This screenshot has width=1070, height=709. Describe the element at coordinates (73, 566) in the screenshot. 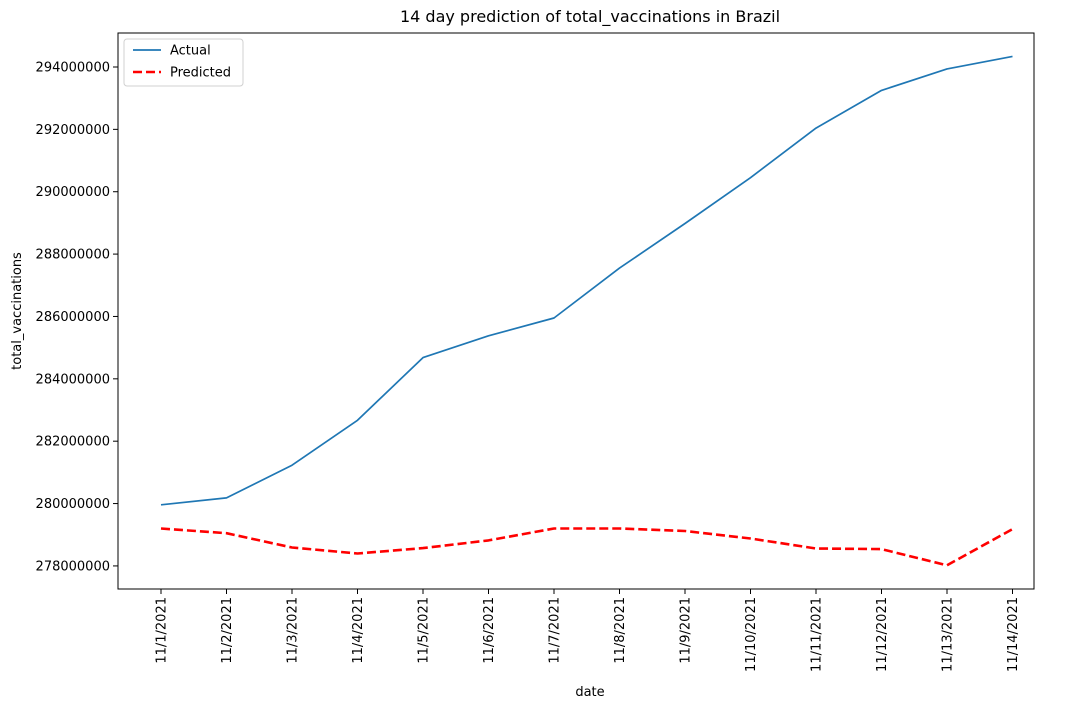

I see `y-tick-label: 278000000` at that location.